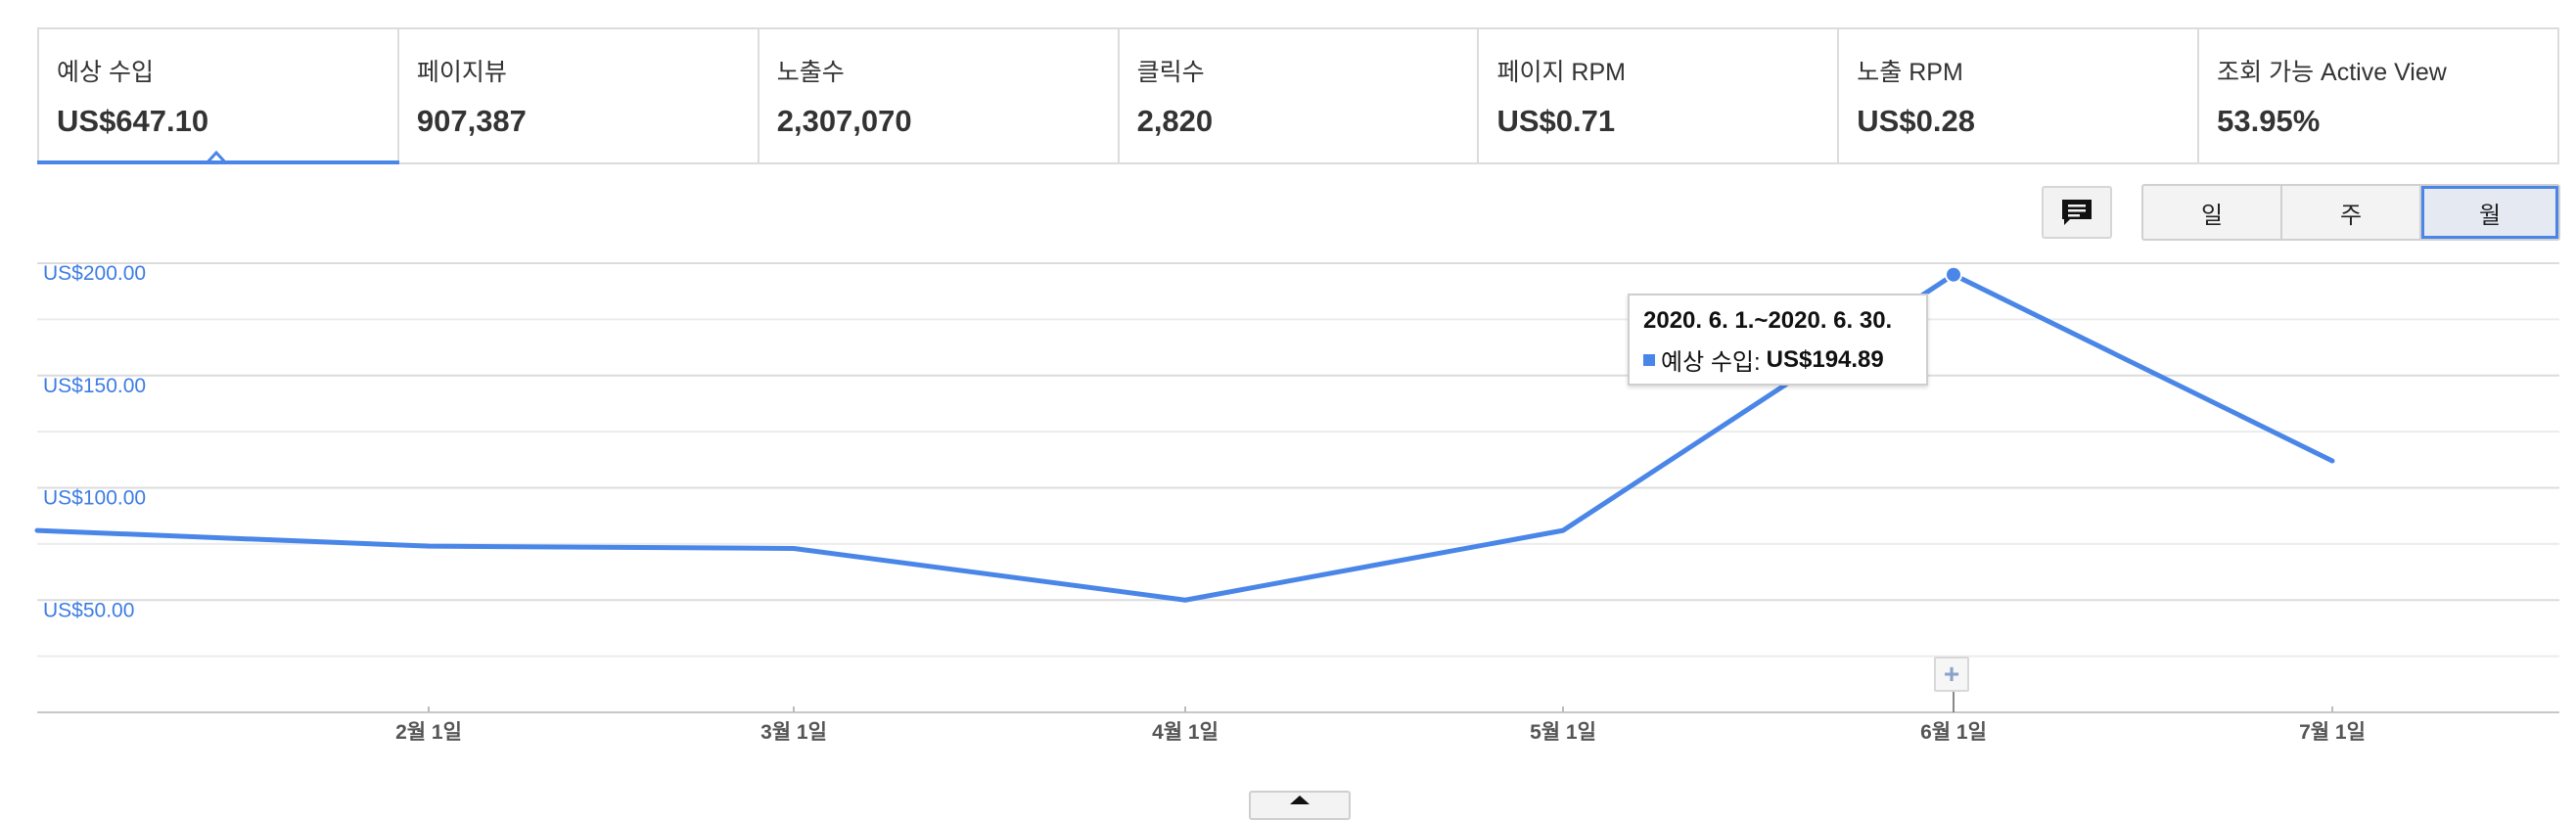 The height and width of the screenshot is (820, 2576). Describe the element at coordinates (1660, 95) in the screenshot. I see `metric-card-page-rpm: 페이지 RPM US$0.71` at that location.